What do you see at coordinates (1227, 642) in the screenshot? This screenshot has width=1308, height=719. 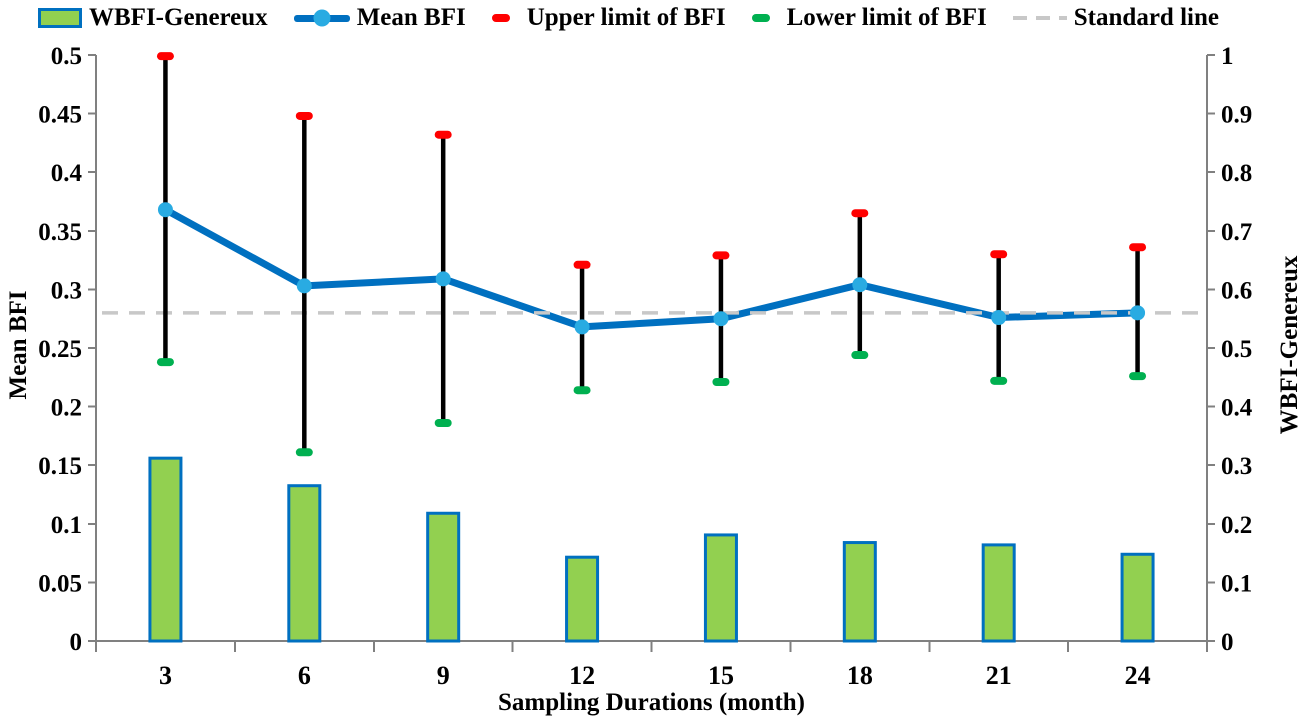 I see `right-tick-label: 0` at bounding box center [1227, 642].